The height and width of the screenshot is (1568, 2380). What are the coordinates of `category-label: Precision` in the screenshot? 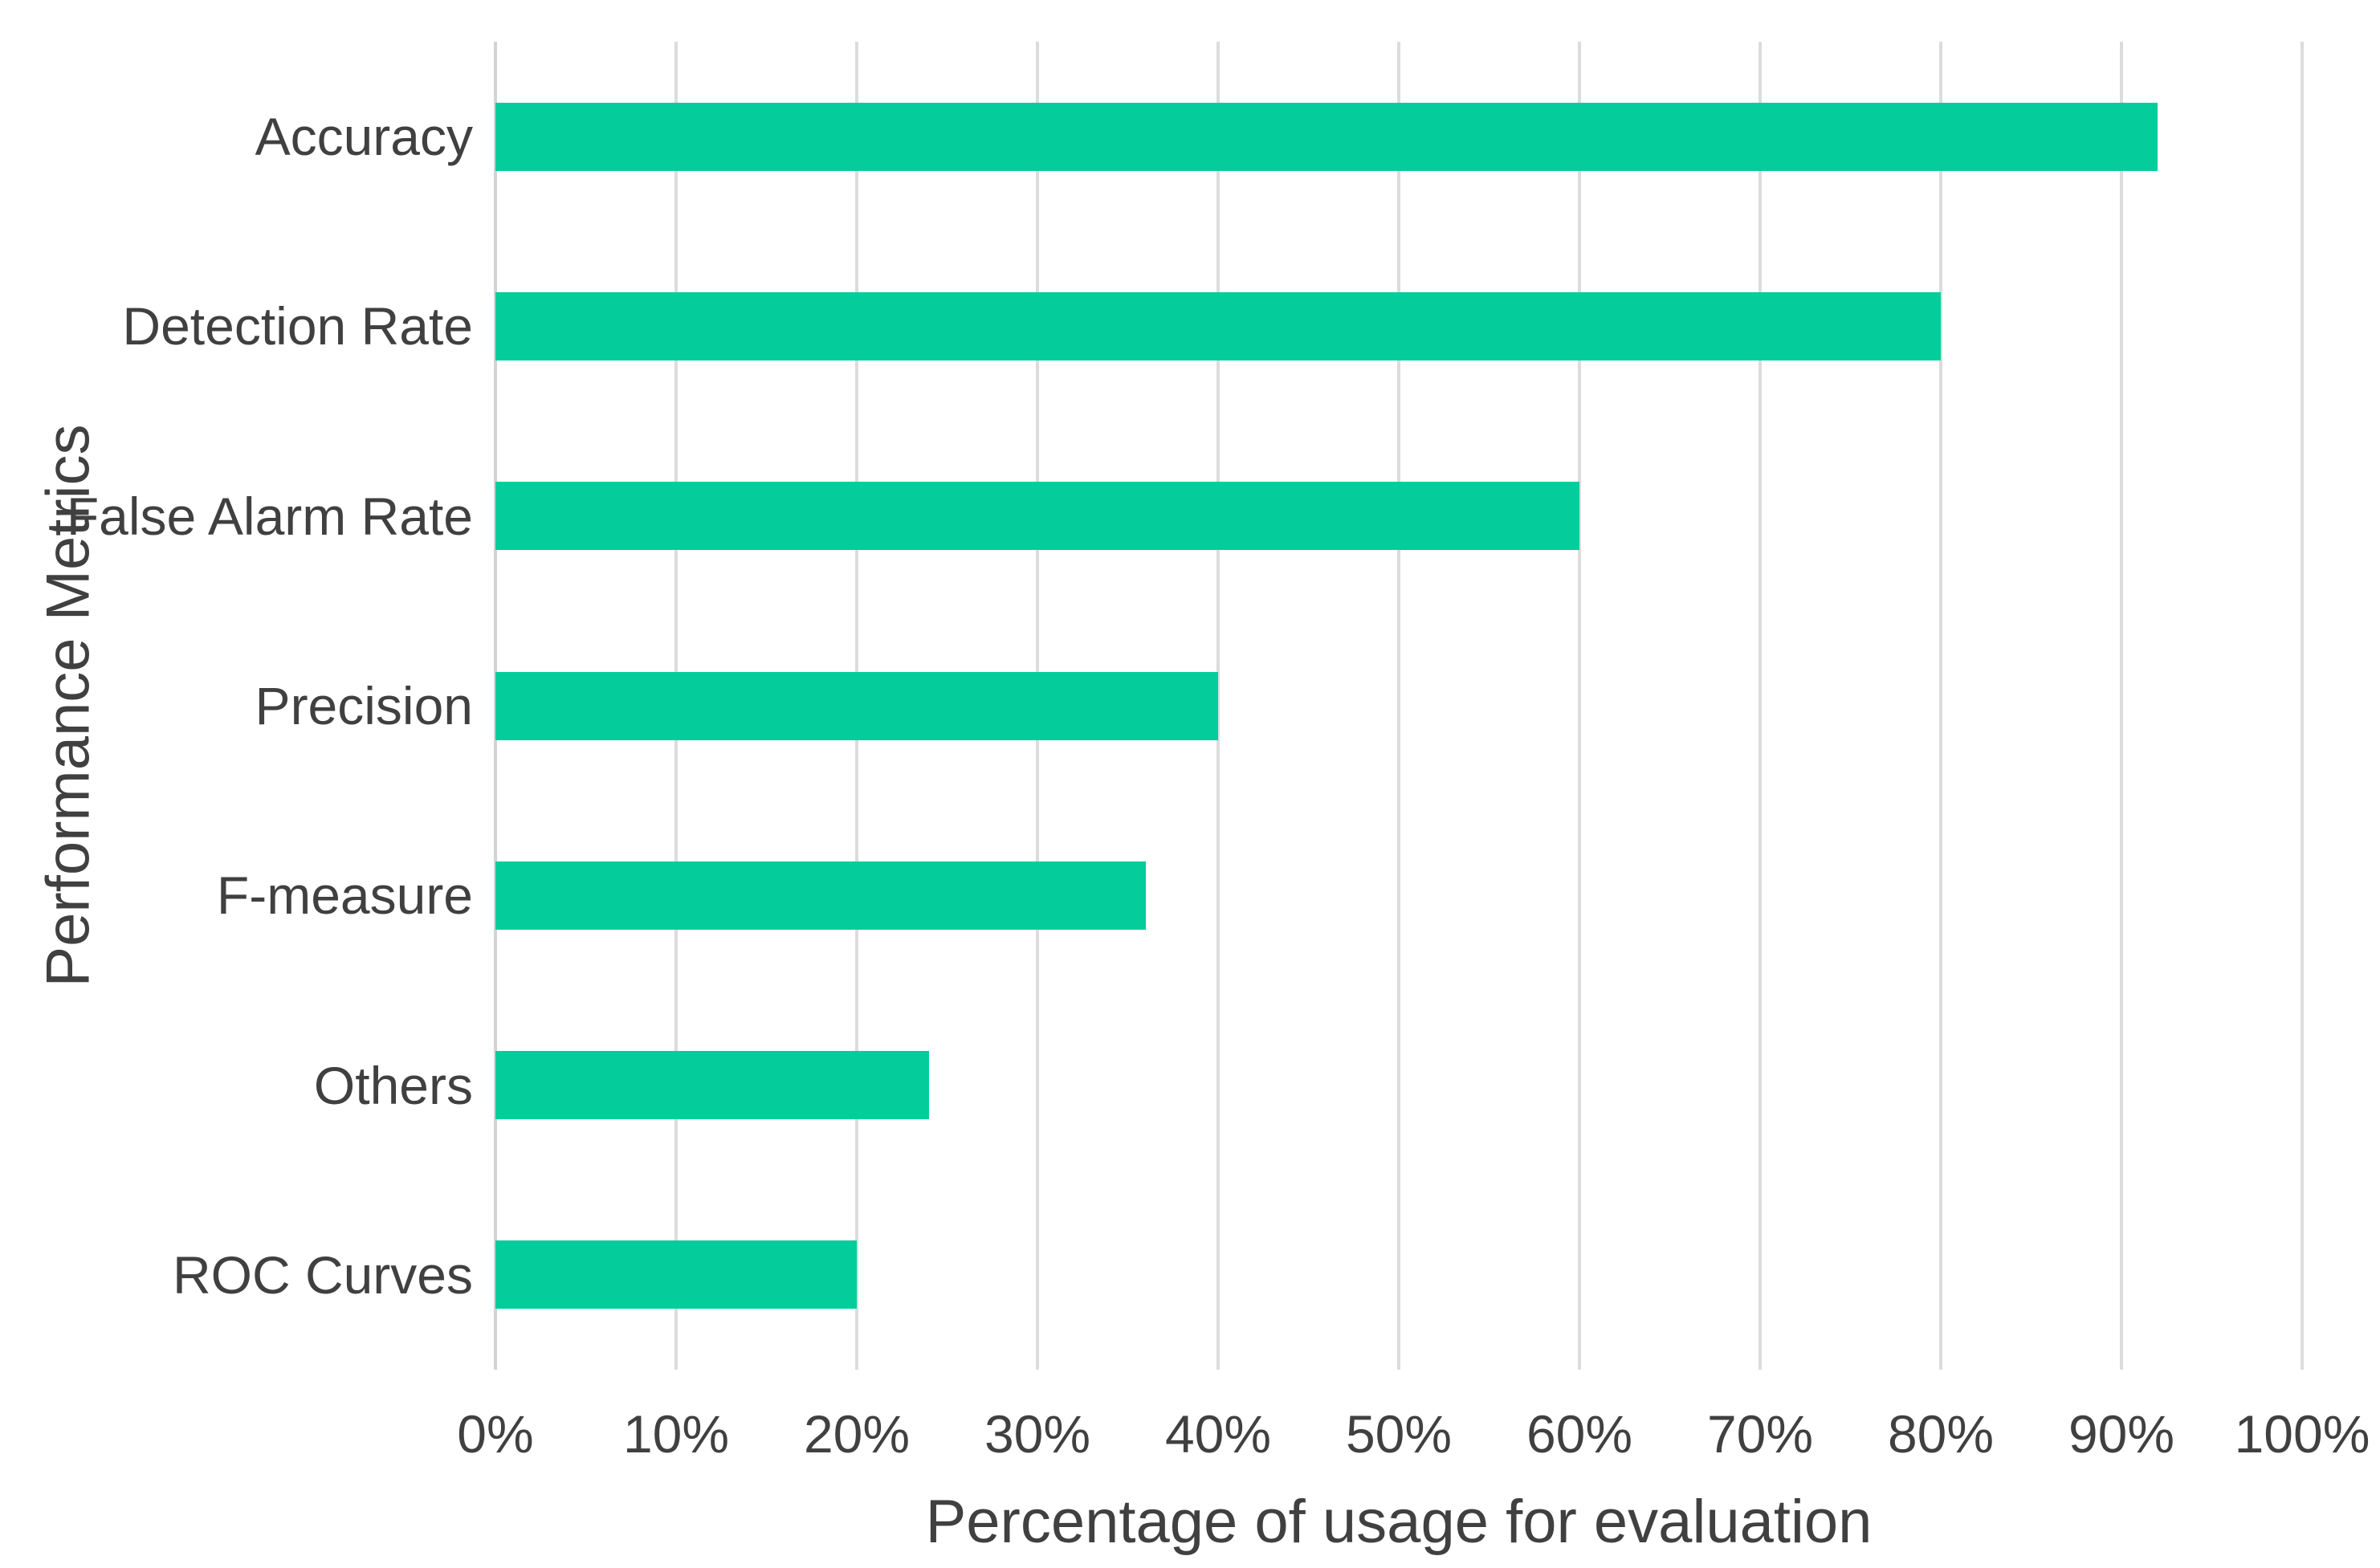 It's located at (364, 705).